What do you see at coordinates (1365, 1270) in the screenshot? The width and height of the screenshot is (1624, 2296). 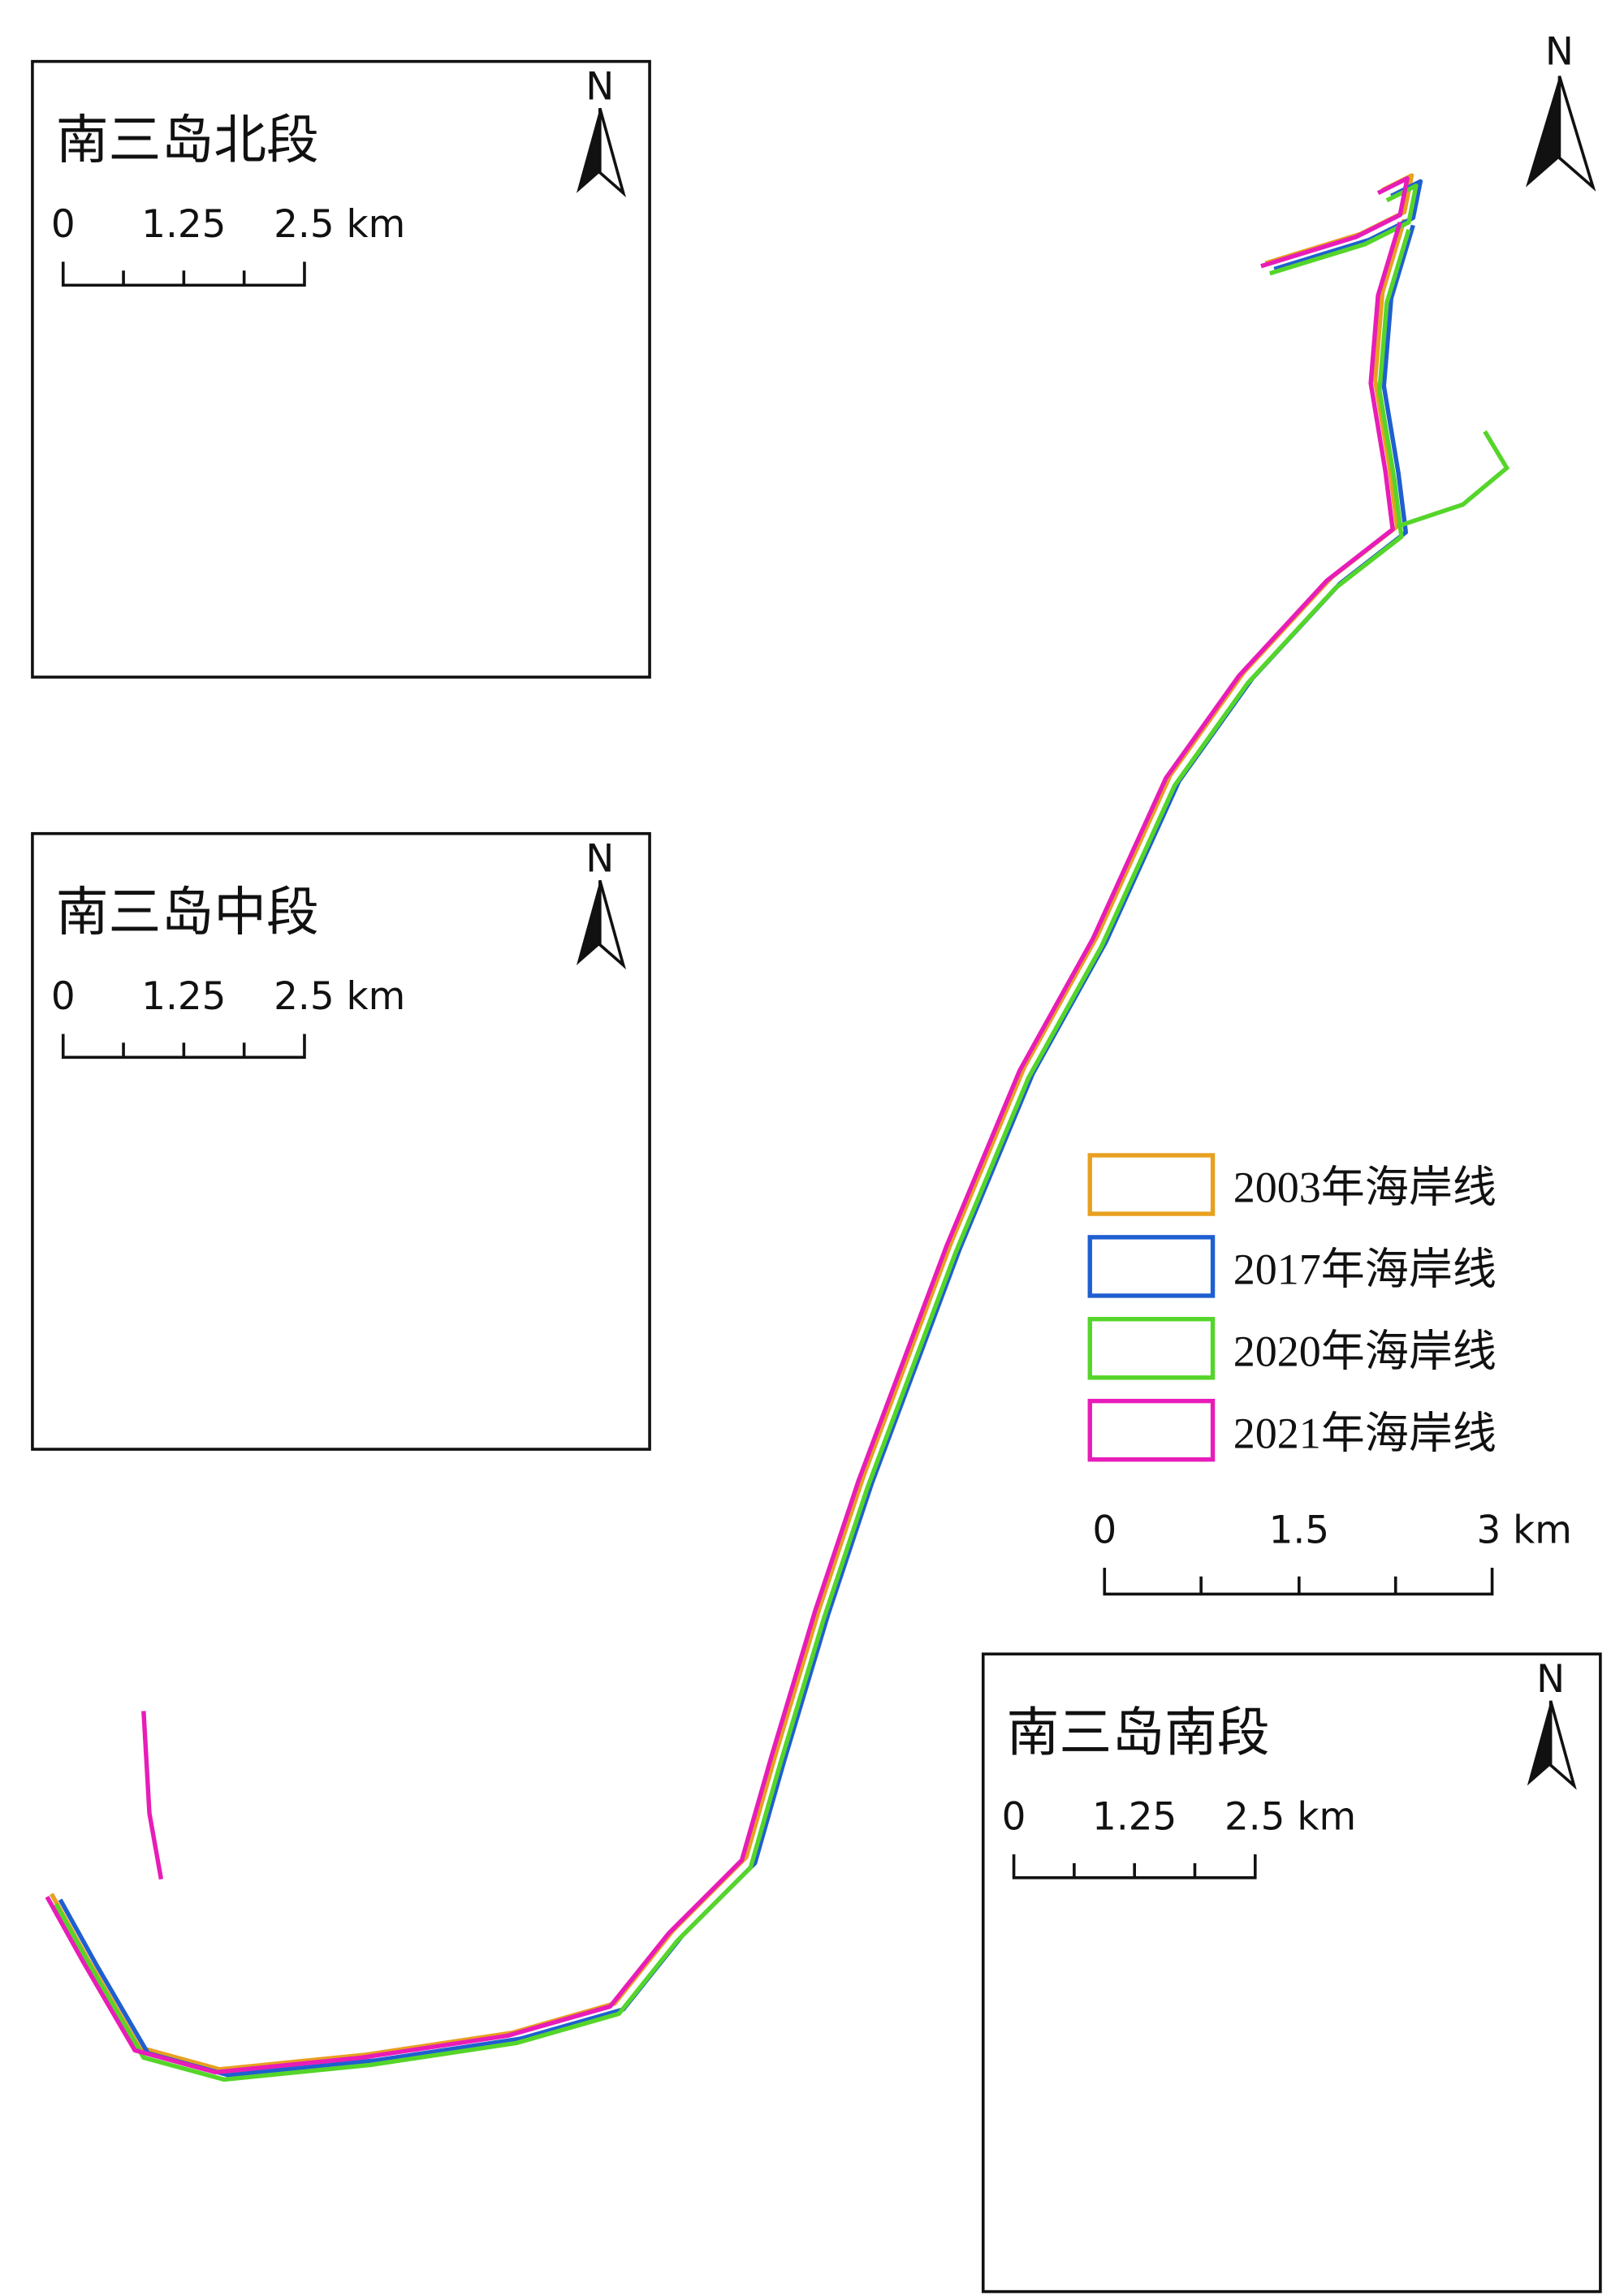 I see `legend-label: 2017年海岸线` at bounding box center [1365, 1270].